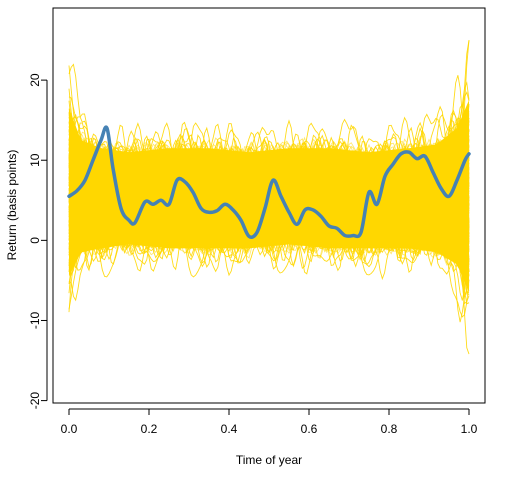 Image resolution: width=512 pixels, height=480 pixels. Describe the element at coordinates (269, 460) in the screenshot. I see `x-axis-label: Time of year` at that location.